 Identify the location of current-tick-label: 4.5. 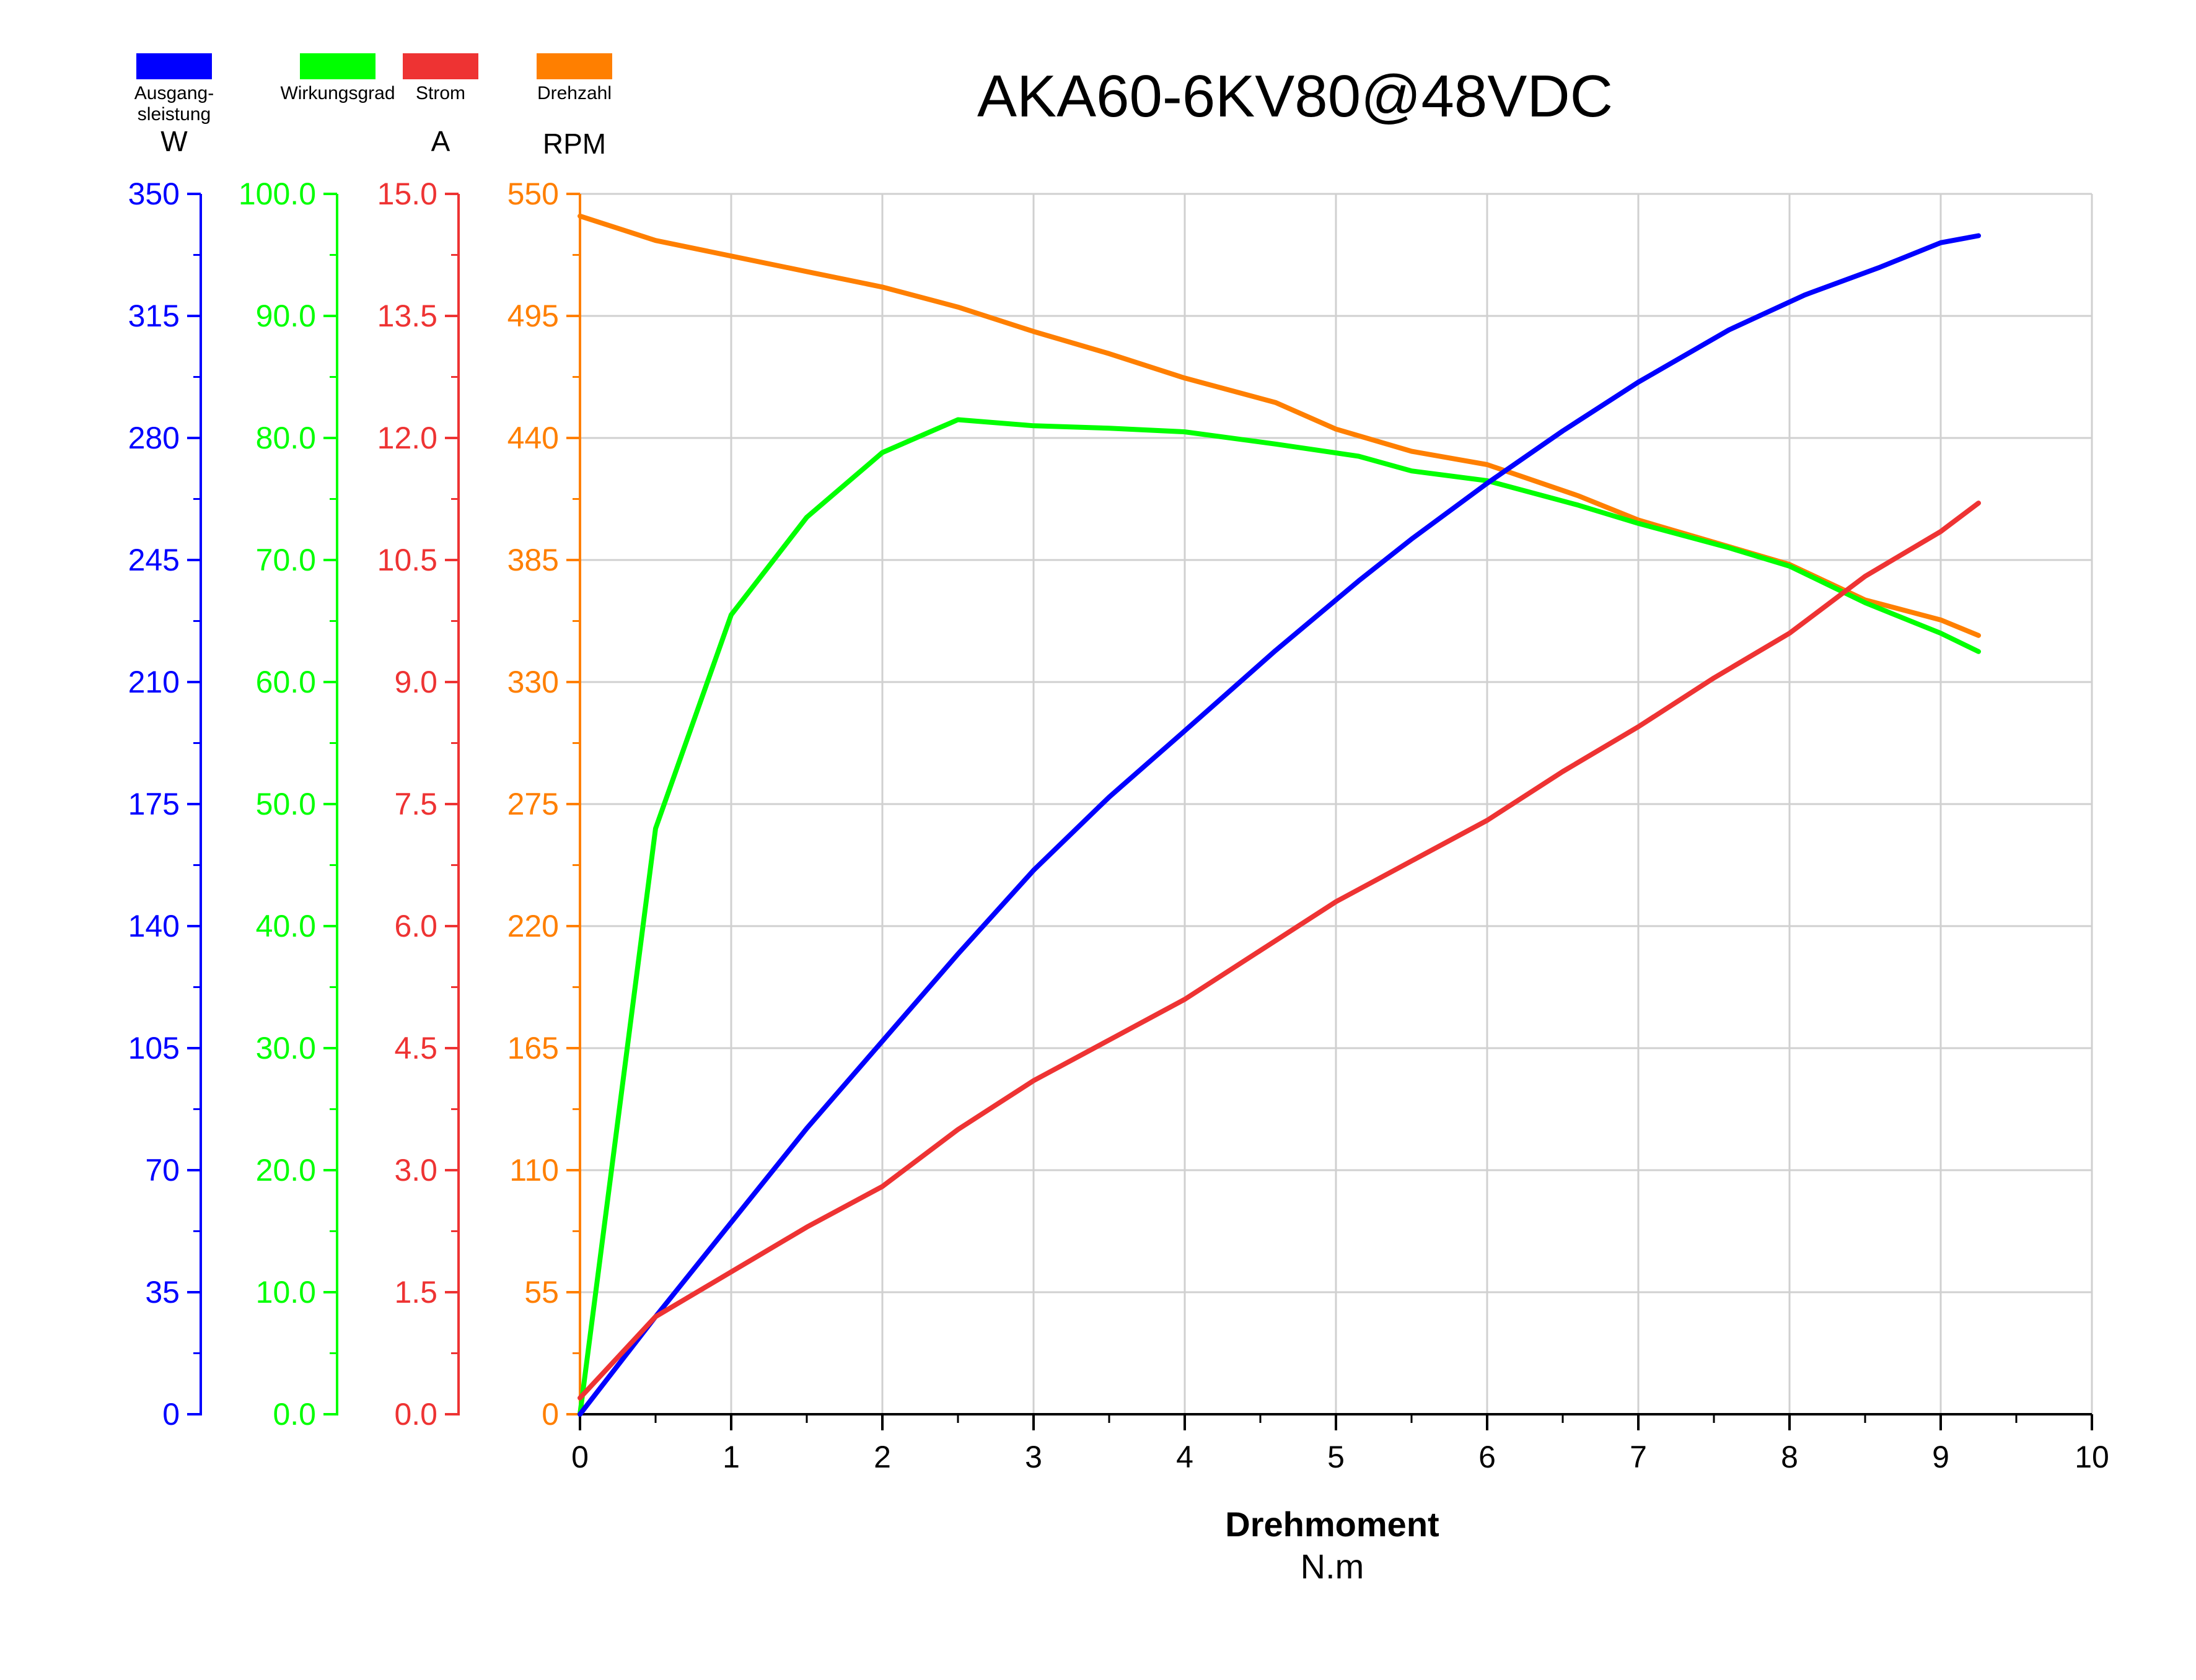
(415, 1048).